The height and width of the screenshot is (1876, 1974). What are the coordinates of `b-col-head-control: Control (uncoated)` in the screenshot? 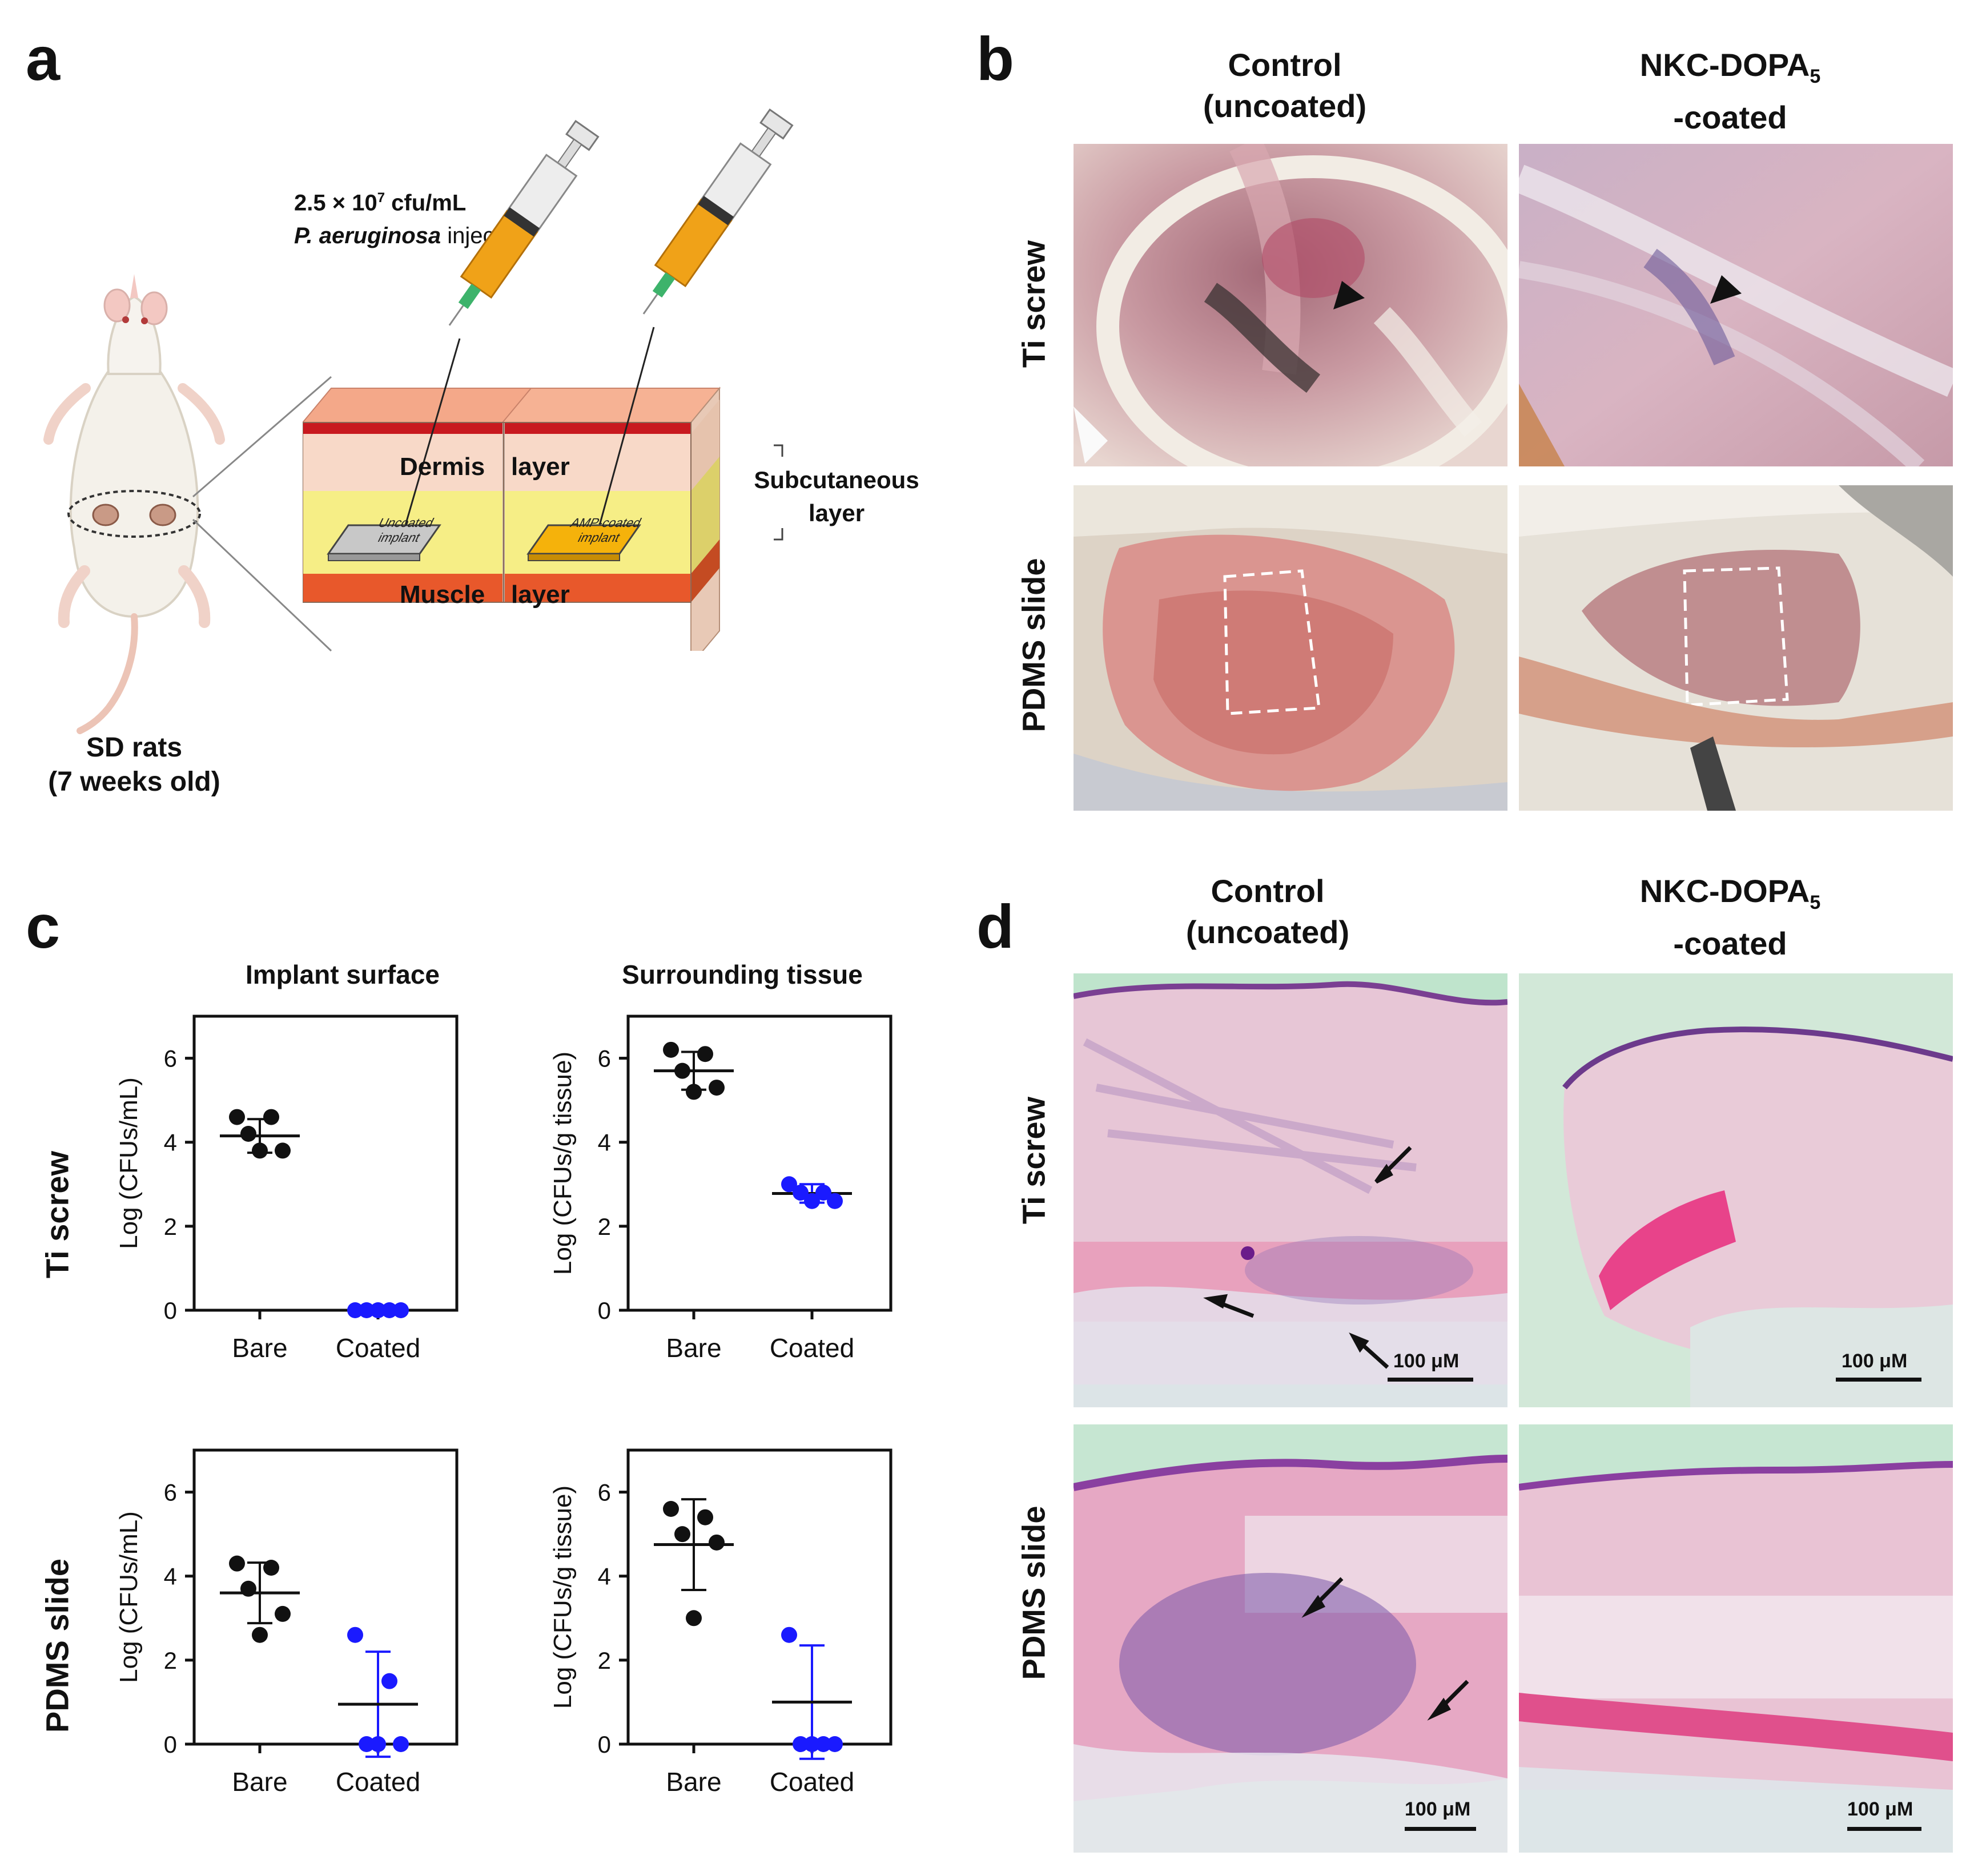 It's located at (1285, 85).